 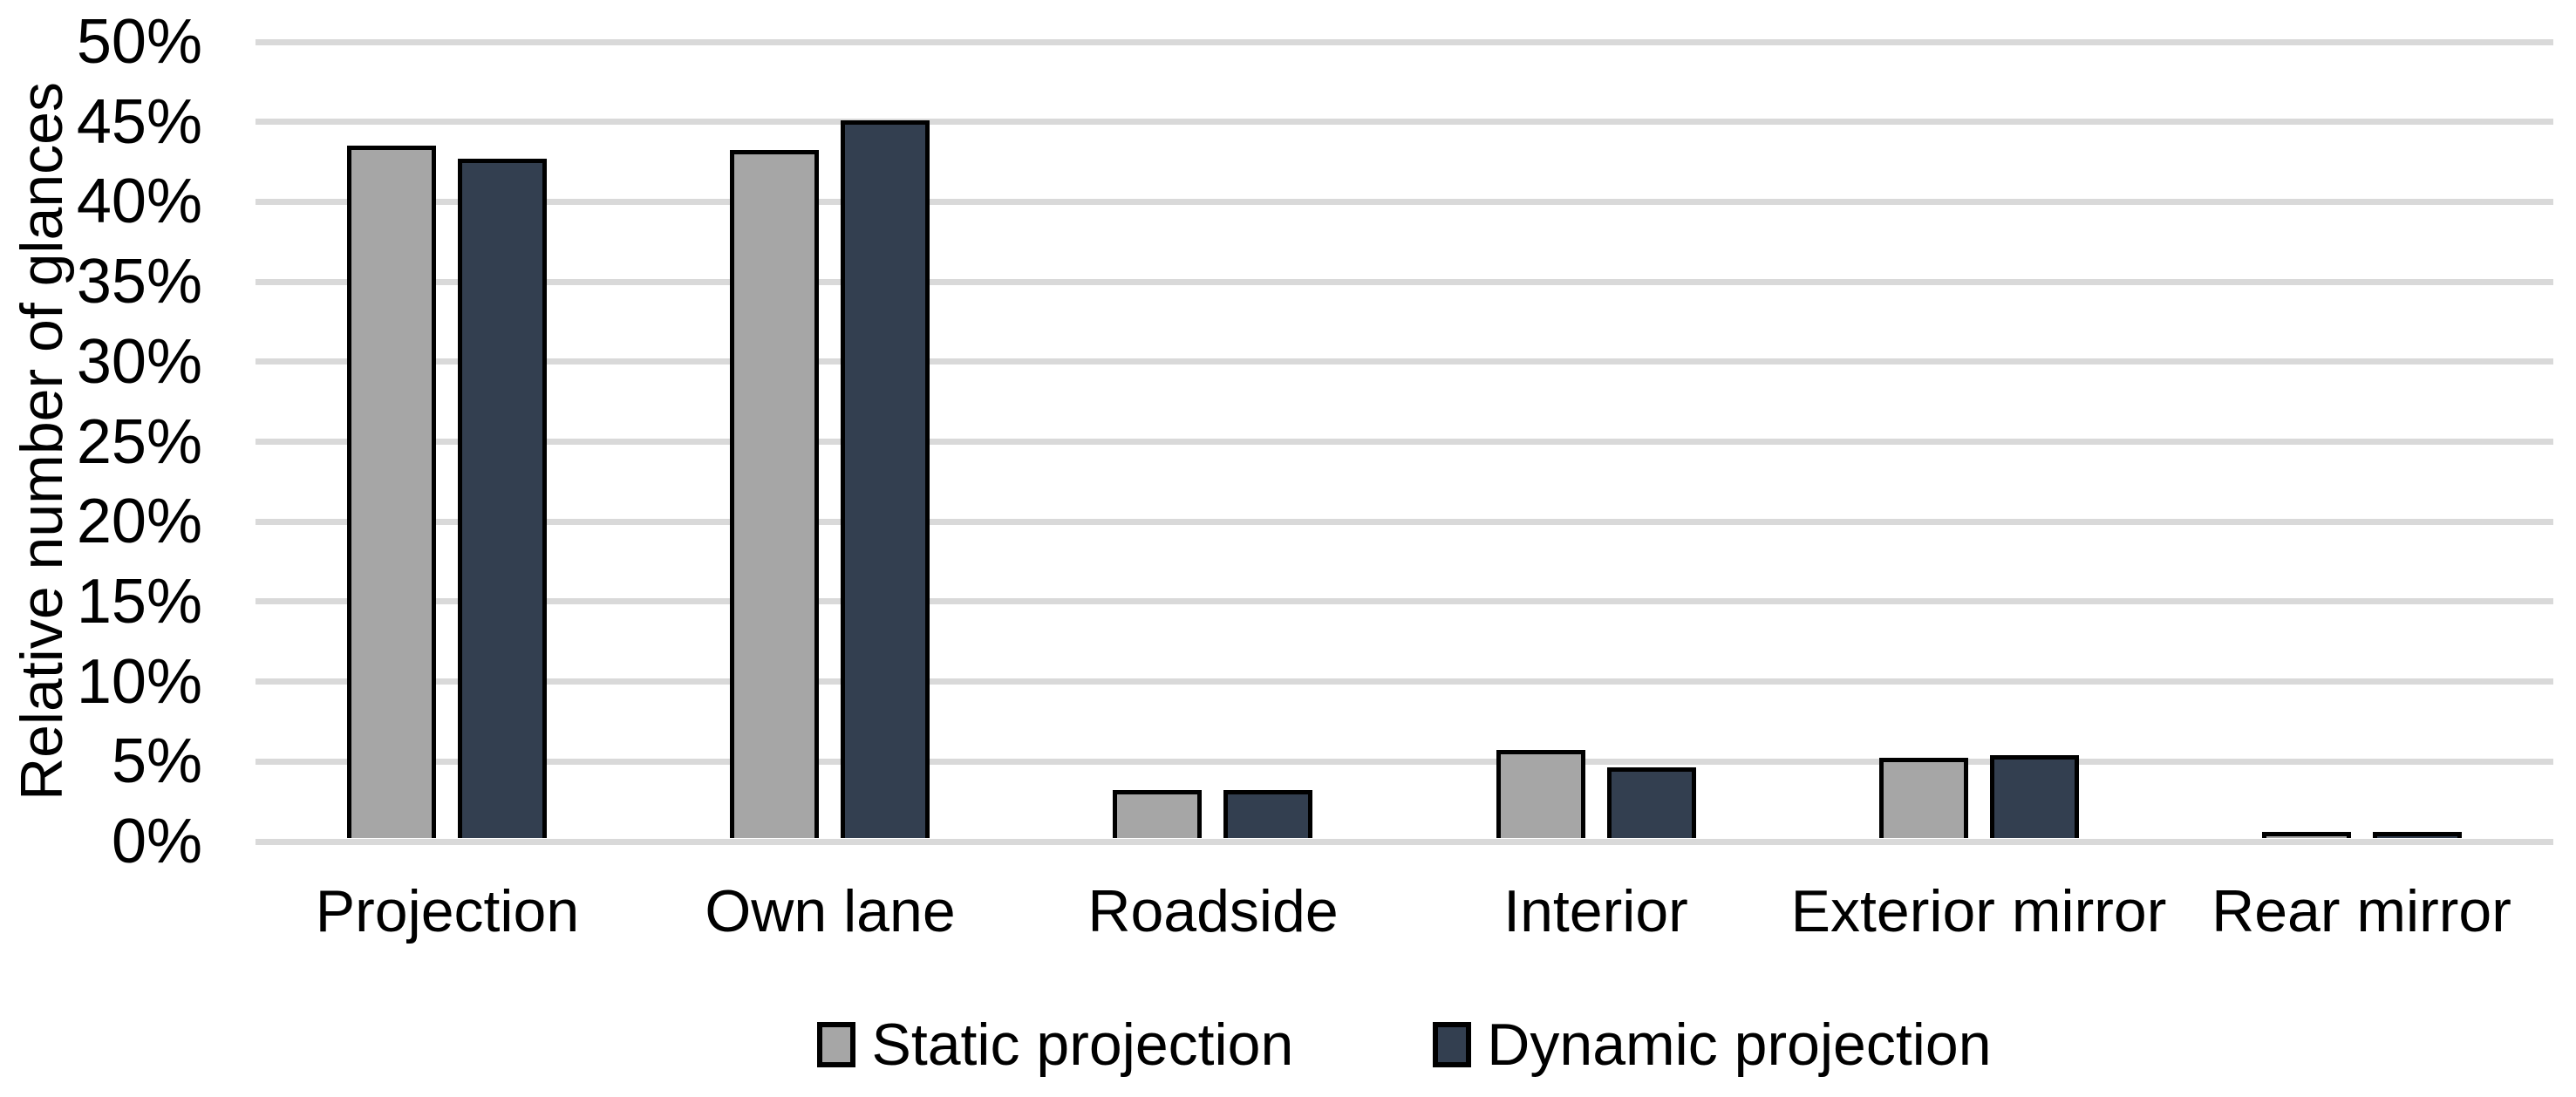 What do you see at coordinates (775, 494) in the screenshot?
I see `bar-static-own-lane` at bounding box center [775, 494].